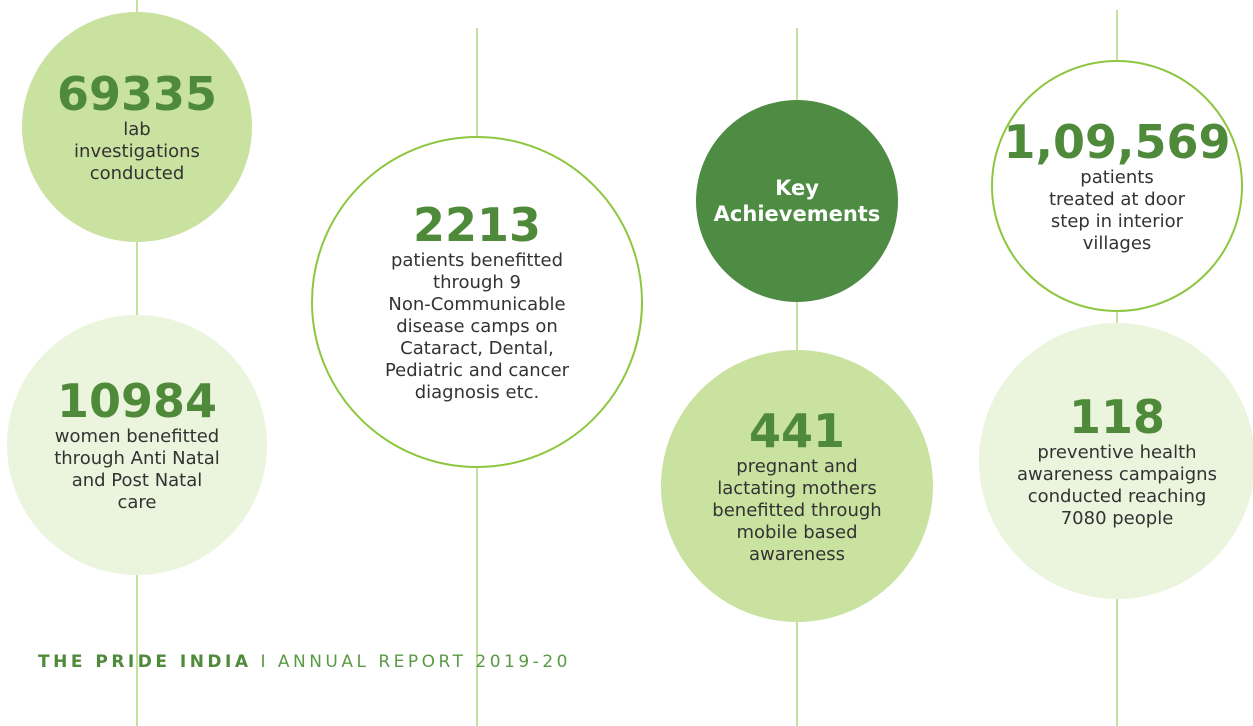 Image resolution: width=1253 pixels, height=726 pixels. I want to click on stat-description: pregnant and, so click(797, 466).